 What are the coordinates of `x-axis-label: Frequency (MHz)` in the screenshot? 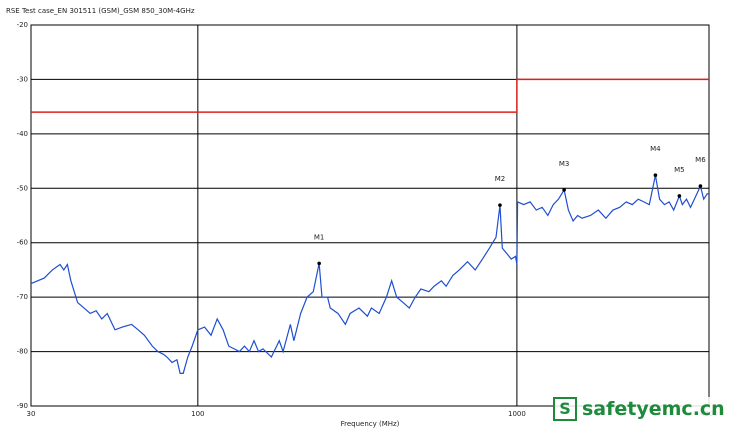 It's located at (370, 424).